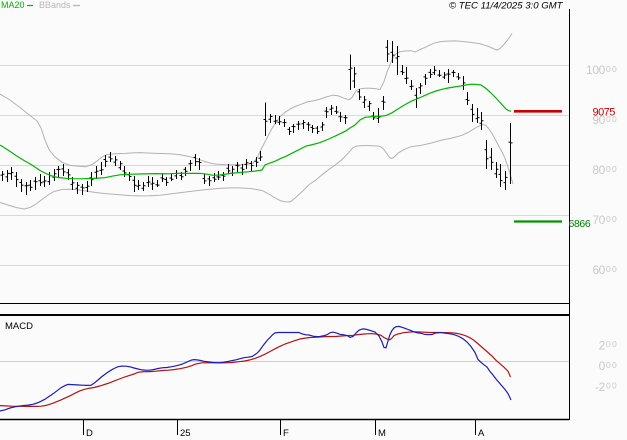  What do you see at coordinates (598, 270) in the screenshot?
I see `svg-text: 60` at bounding box center [598, 270].